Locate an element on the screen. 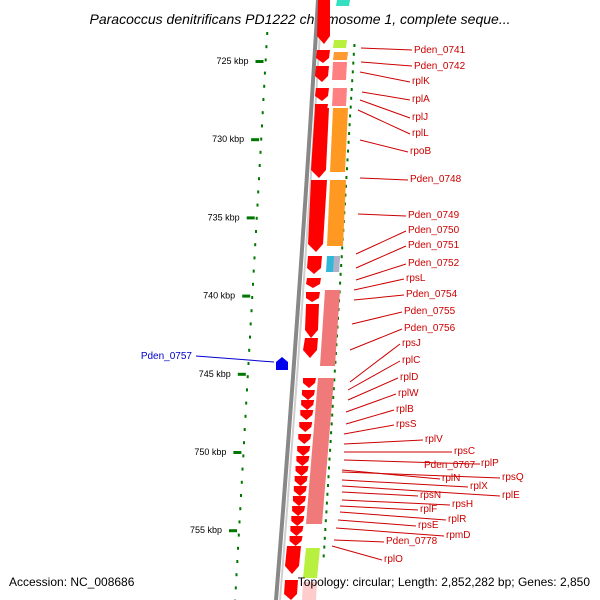 The height and width of the screenshot is (600, 600). gene-label-pden-0757: Pden_0757 is located at coordinates (167, 356).